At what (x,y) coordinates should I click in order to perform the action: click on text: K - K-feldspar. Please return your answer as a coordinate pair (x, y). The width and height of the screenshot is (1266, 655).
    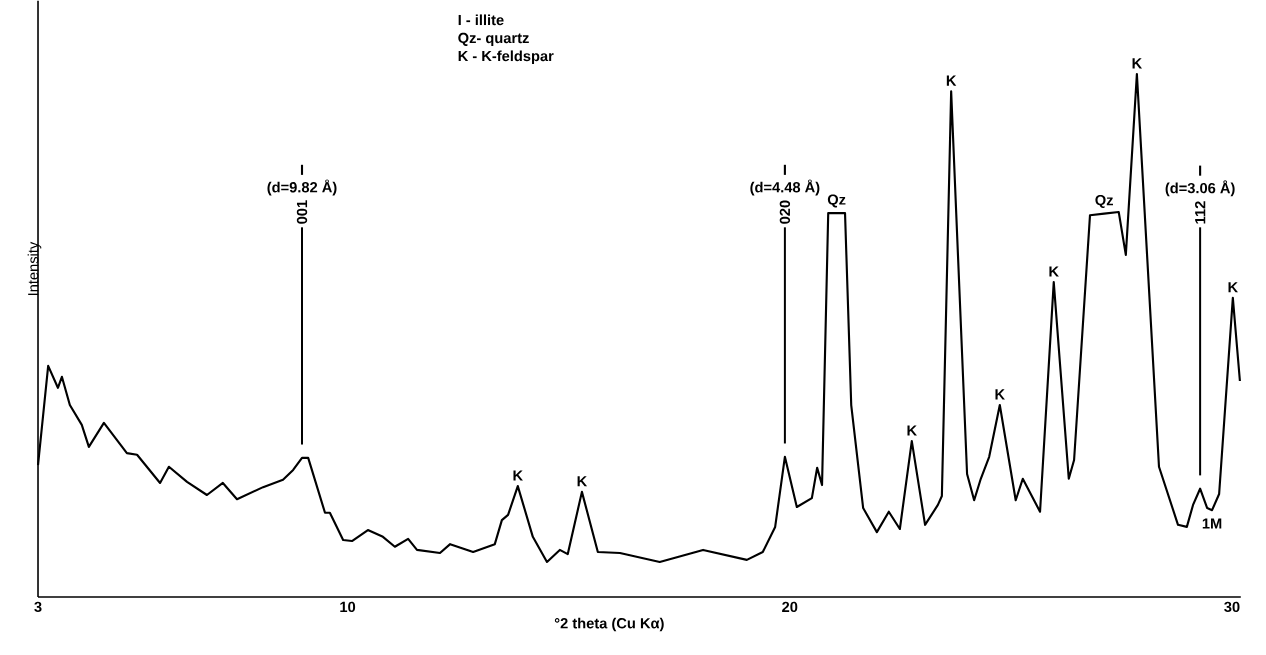
    Looking at the image, I should click on (506, 57).